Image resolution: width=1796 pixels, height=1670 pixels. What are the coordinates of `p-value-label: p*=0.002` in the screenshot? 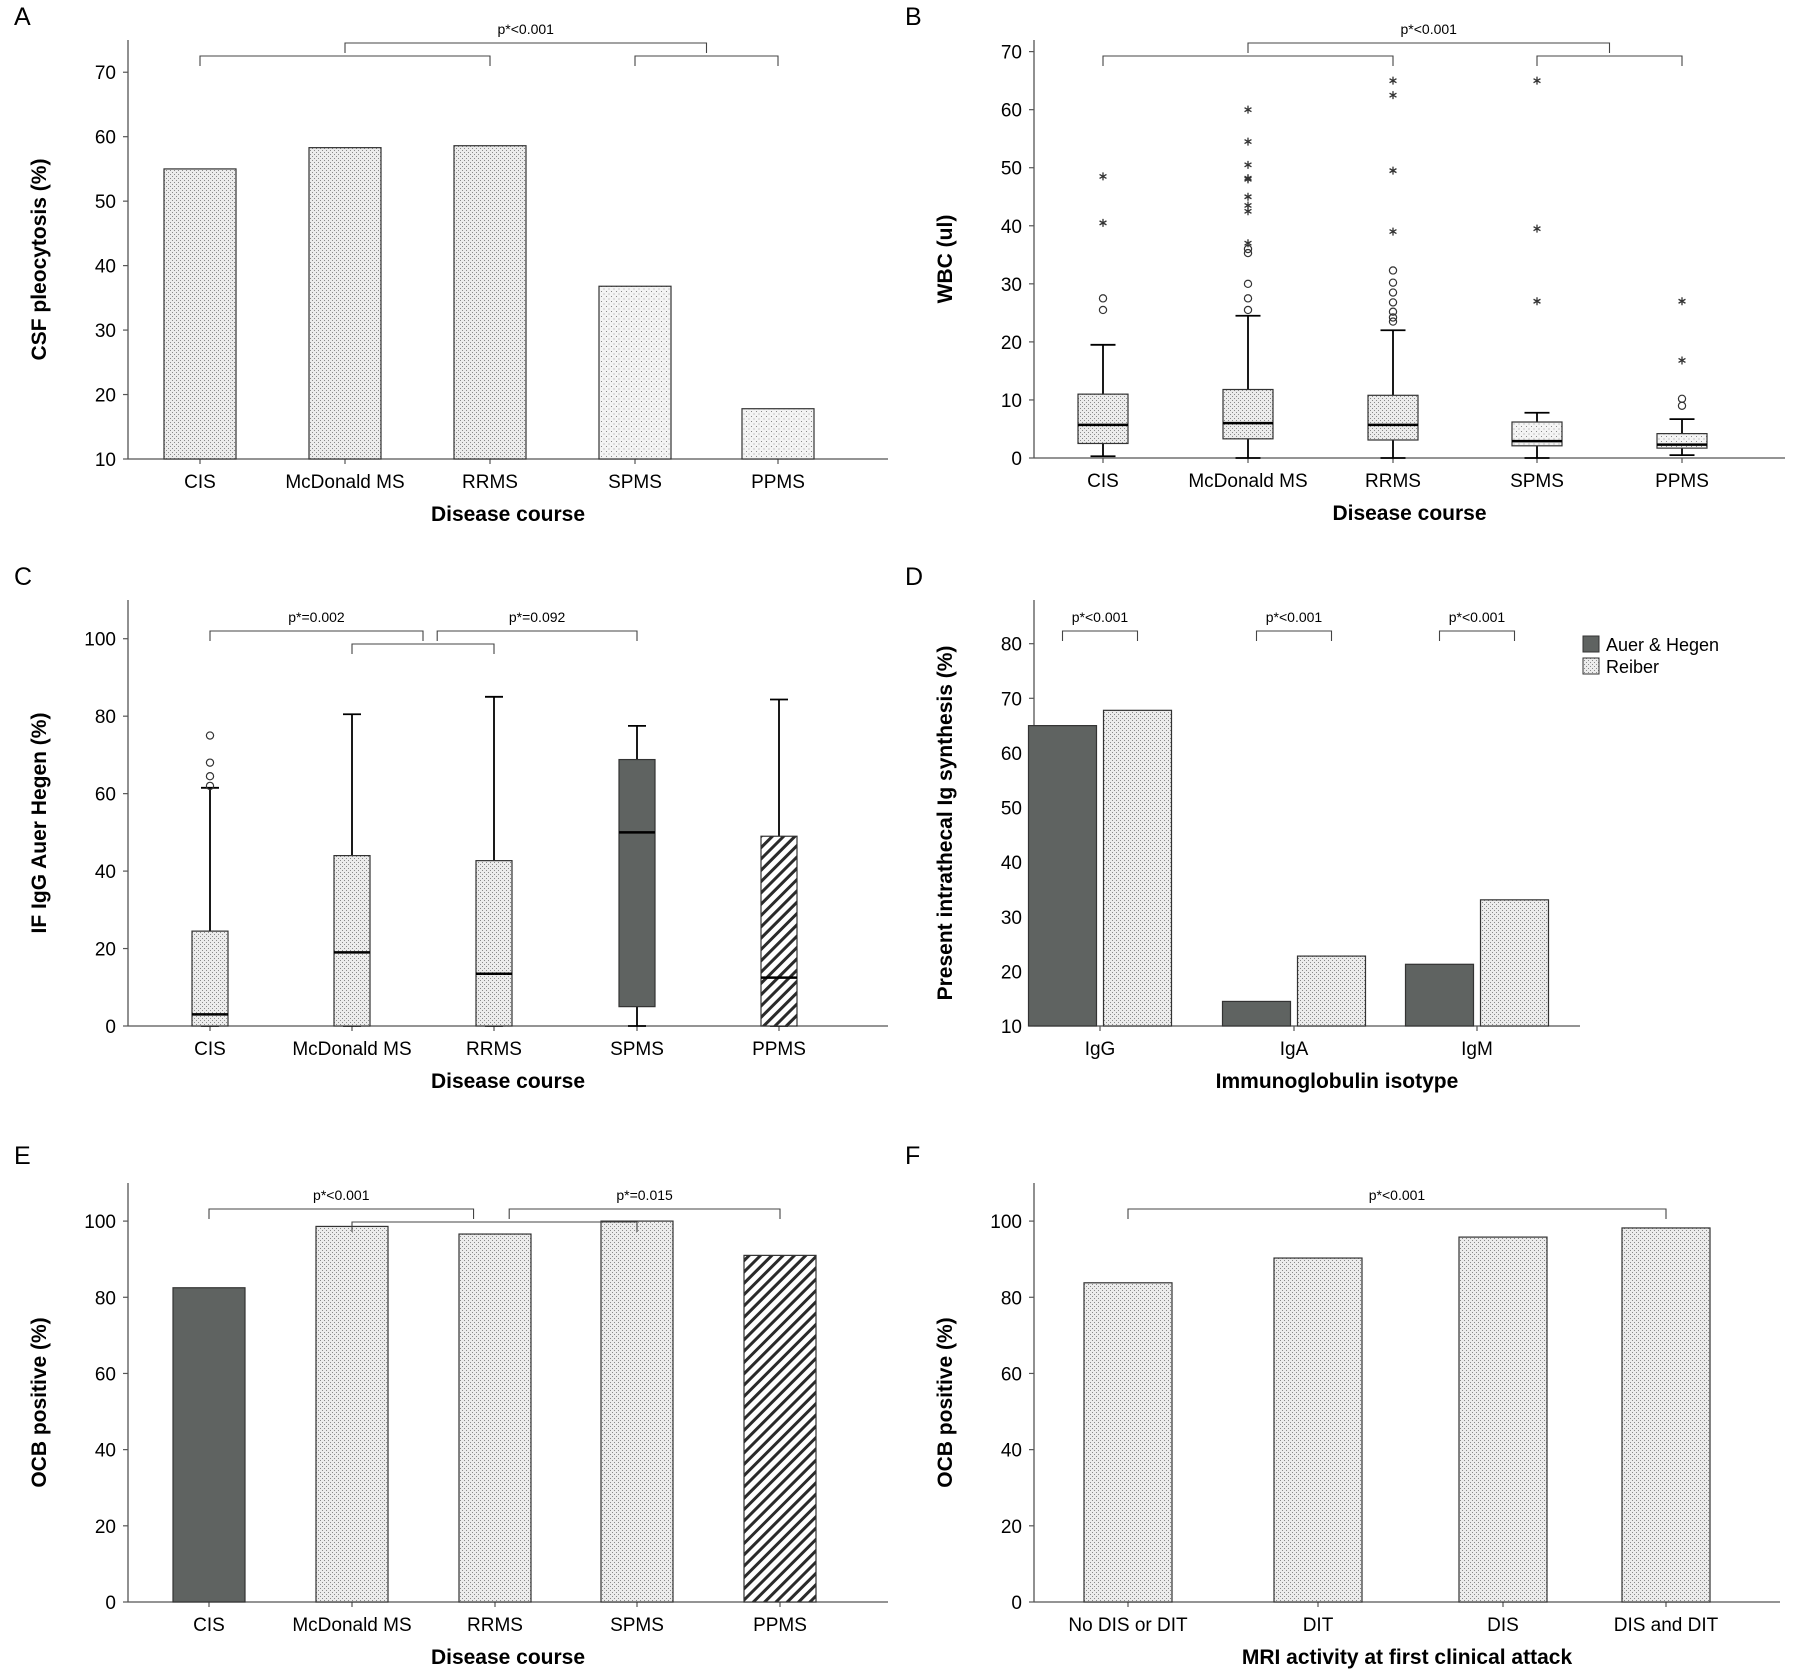 It's located at (316, 617).